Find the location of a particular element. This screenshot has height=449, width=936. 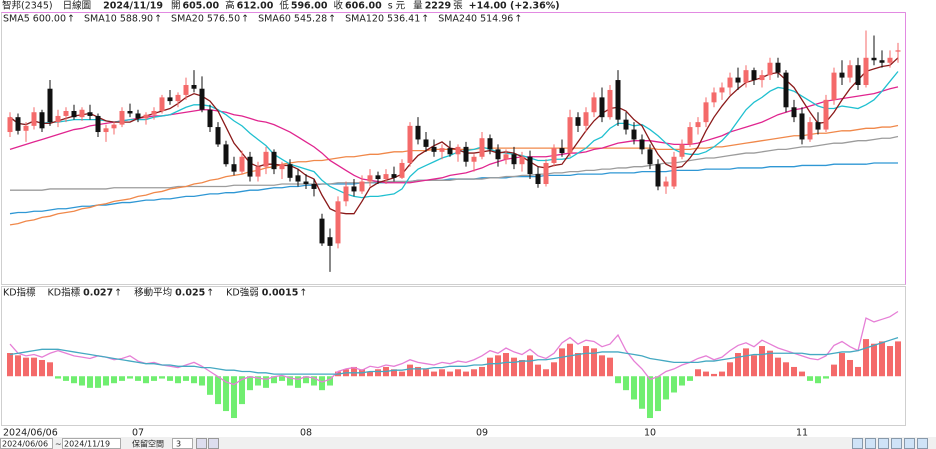

end-date: 2024/11/19 is located at coordinates (87, 444).